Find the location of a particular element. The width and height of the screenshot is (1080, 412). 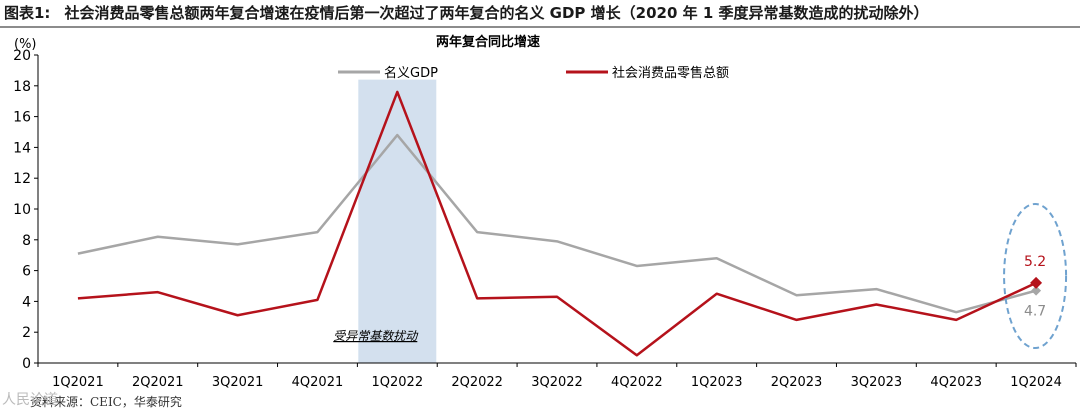

x-tick-label: 3Q2021 is located at coordinates (238, 382).